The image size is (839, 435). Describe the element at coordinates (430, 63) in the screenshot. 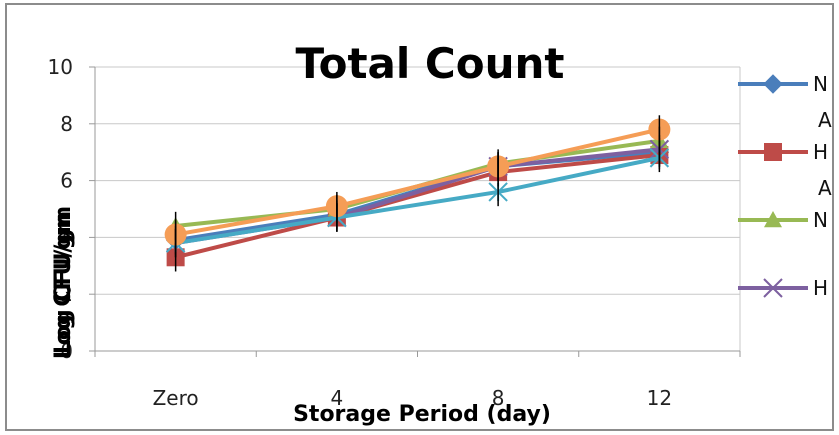

I see `chart-title: Total Count` at that location.